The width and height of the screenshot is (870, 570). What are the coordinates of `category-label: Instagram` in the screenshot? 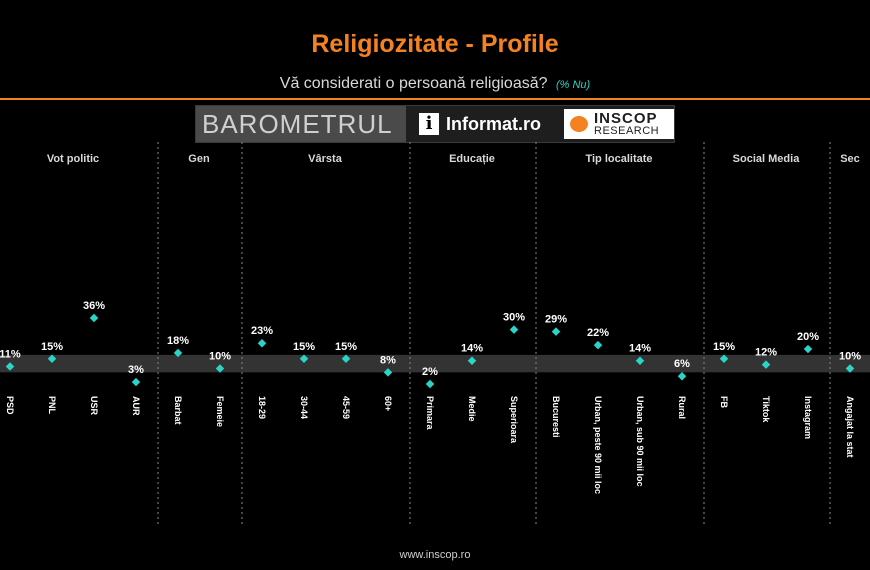 It's located at (808, 417).